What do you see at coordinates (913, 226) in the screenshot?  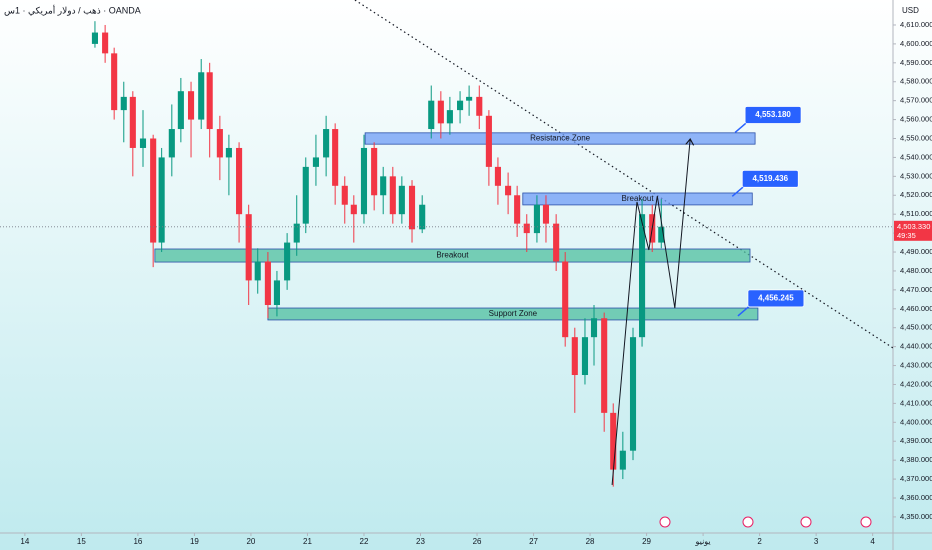 I see `last-price-label: 4,503.330` at bounding box center [913, 226].